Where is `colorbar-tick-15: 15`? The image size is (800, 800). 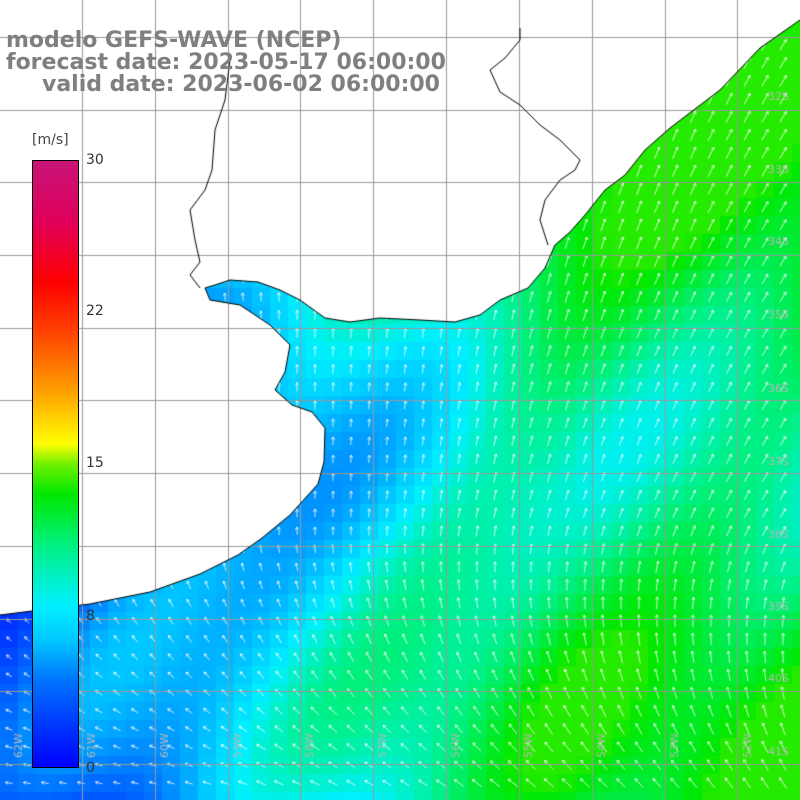
colorbar-tick-15: 15 is located at coordinates (95, 463).